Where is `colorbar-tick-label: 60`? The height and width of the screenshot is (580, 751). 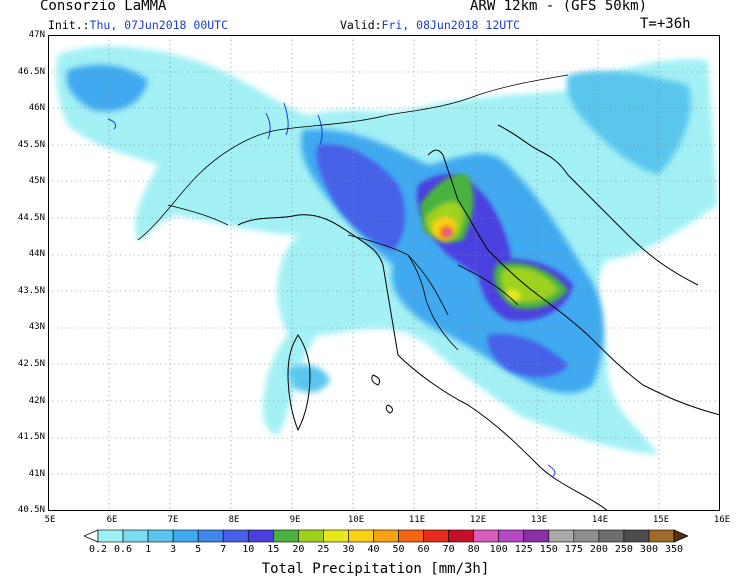
colorbar-tick-label: 60 is located at coordinates (423, 549).